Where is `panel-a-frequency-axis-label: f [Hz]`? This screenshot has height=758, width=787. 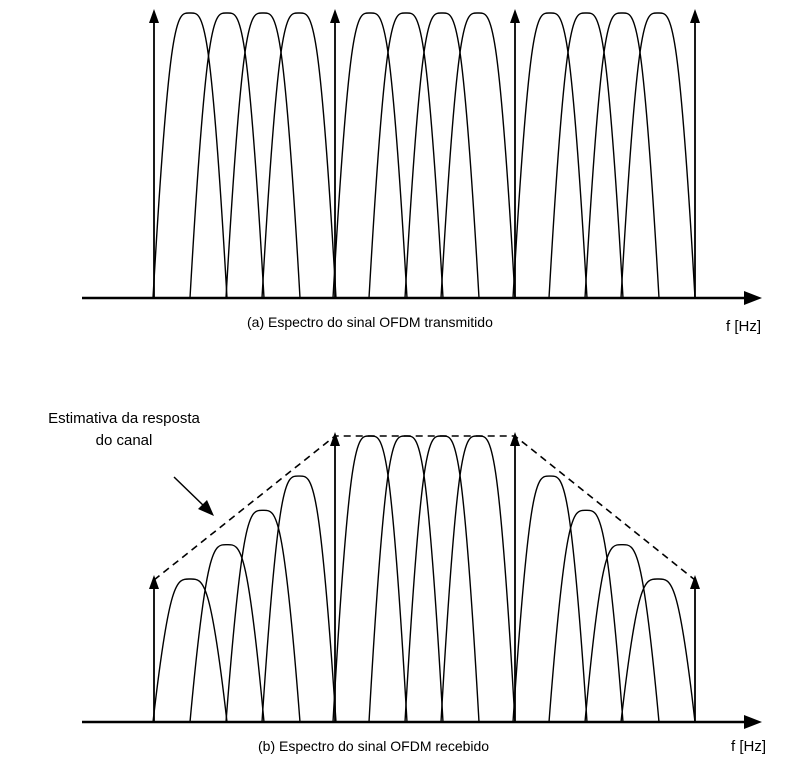 panel-a-frequency-axis-label: f [Hz] is located at coordinates (744, 326).